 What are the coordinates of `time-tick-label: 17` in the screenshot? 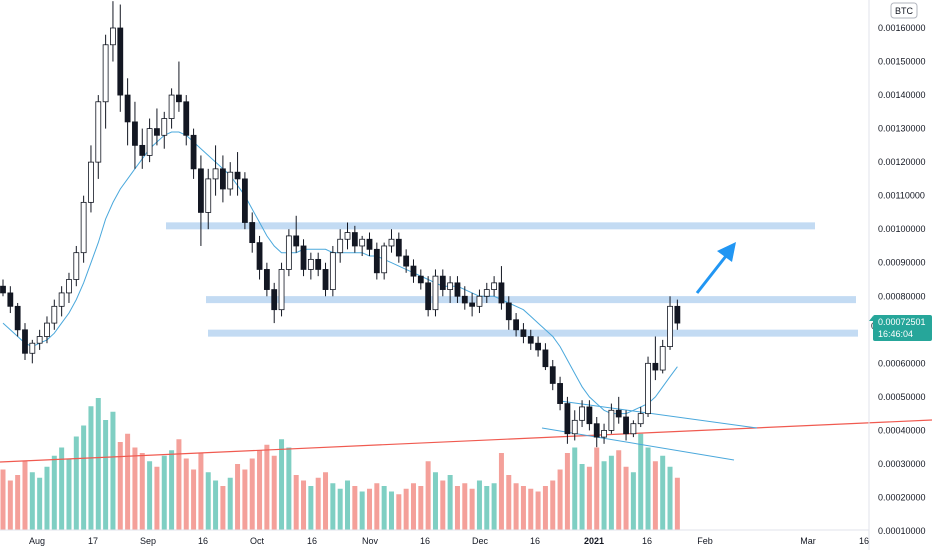 It's located at (93, 541).